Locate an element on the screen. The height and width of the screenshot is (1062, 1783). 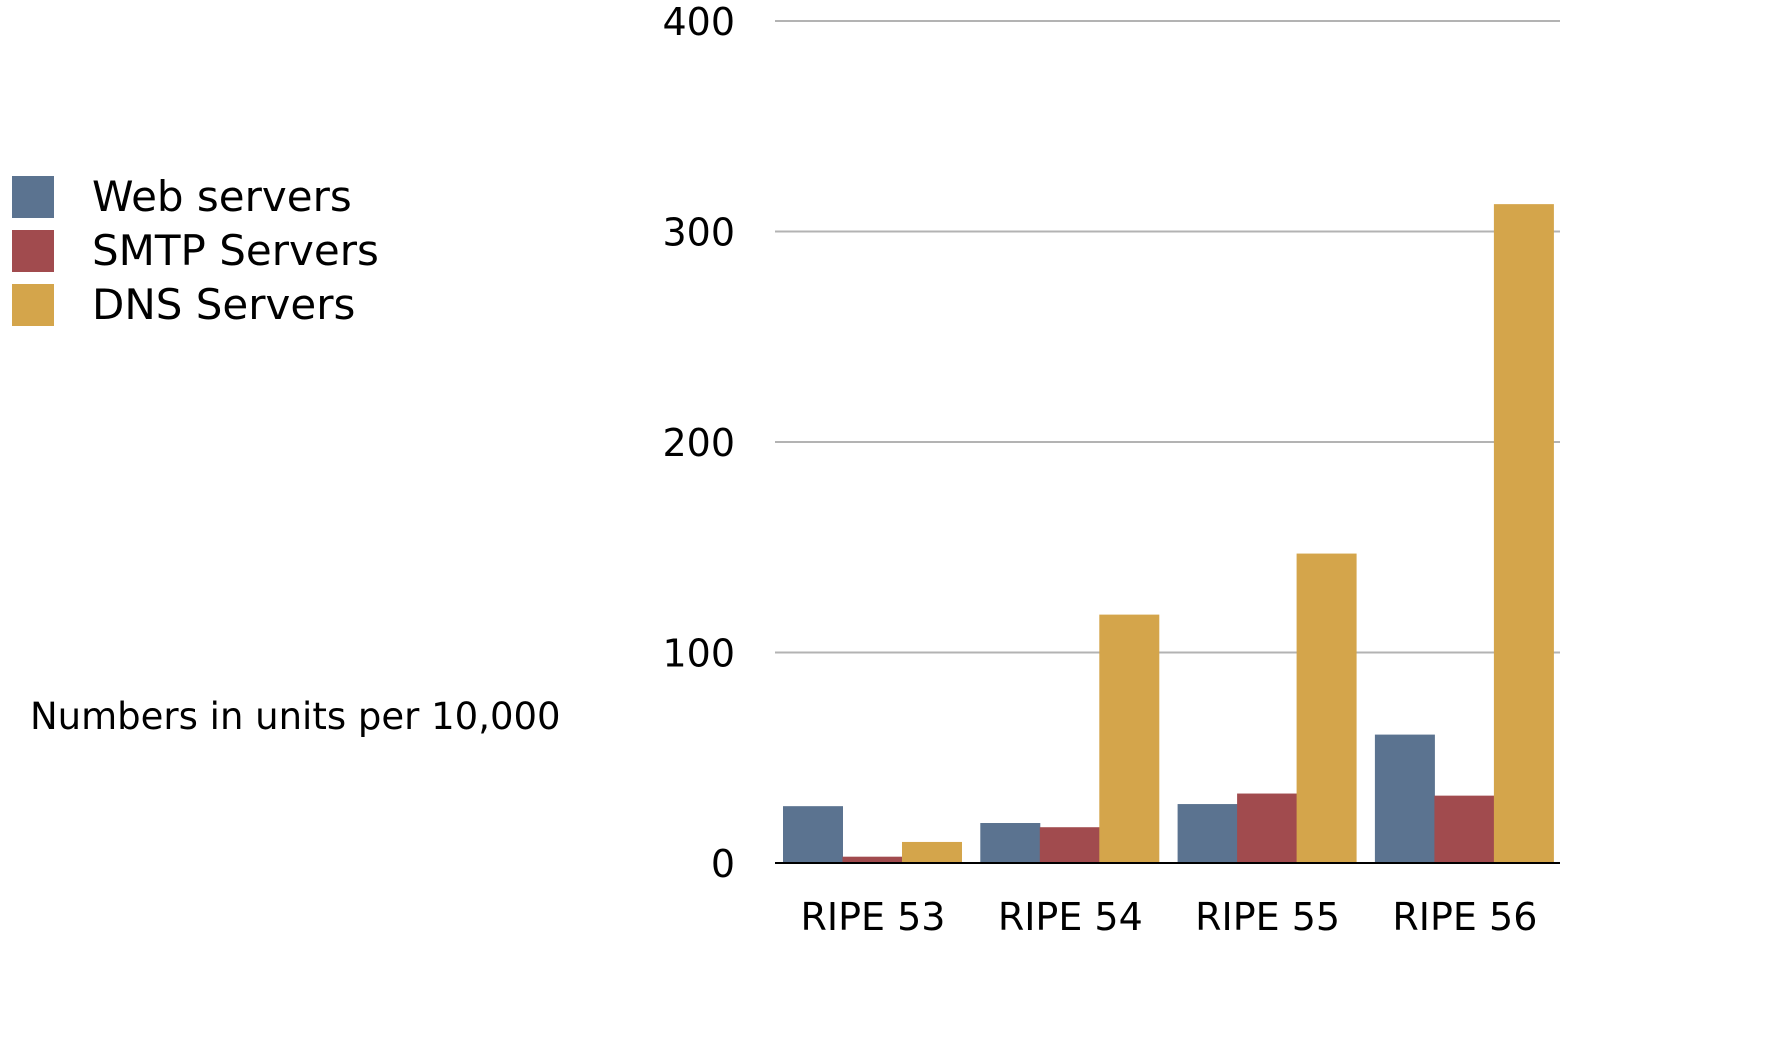
legend-label-dns-servers: DNS Servers is located at coordinates (224, 304).